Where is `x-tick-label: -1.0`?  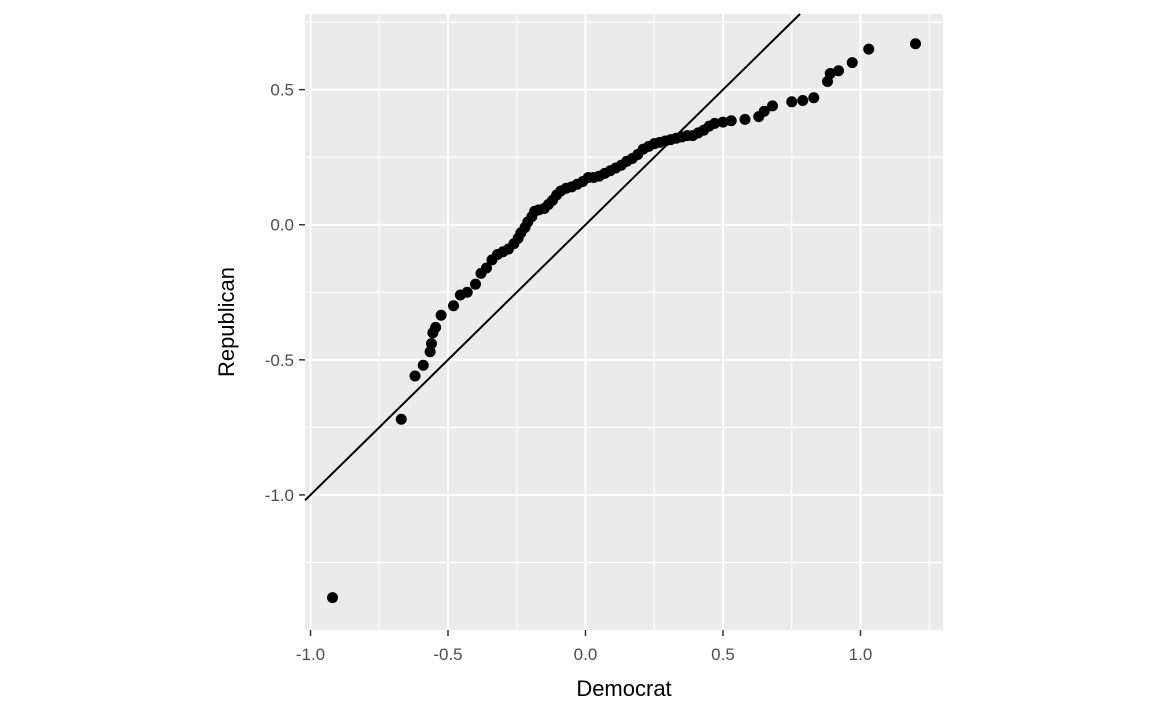 x-tick-label: -1.0 is located at coordinates (310, 654).